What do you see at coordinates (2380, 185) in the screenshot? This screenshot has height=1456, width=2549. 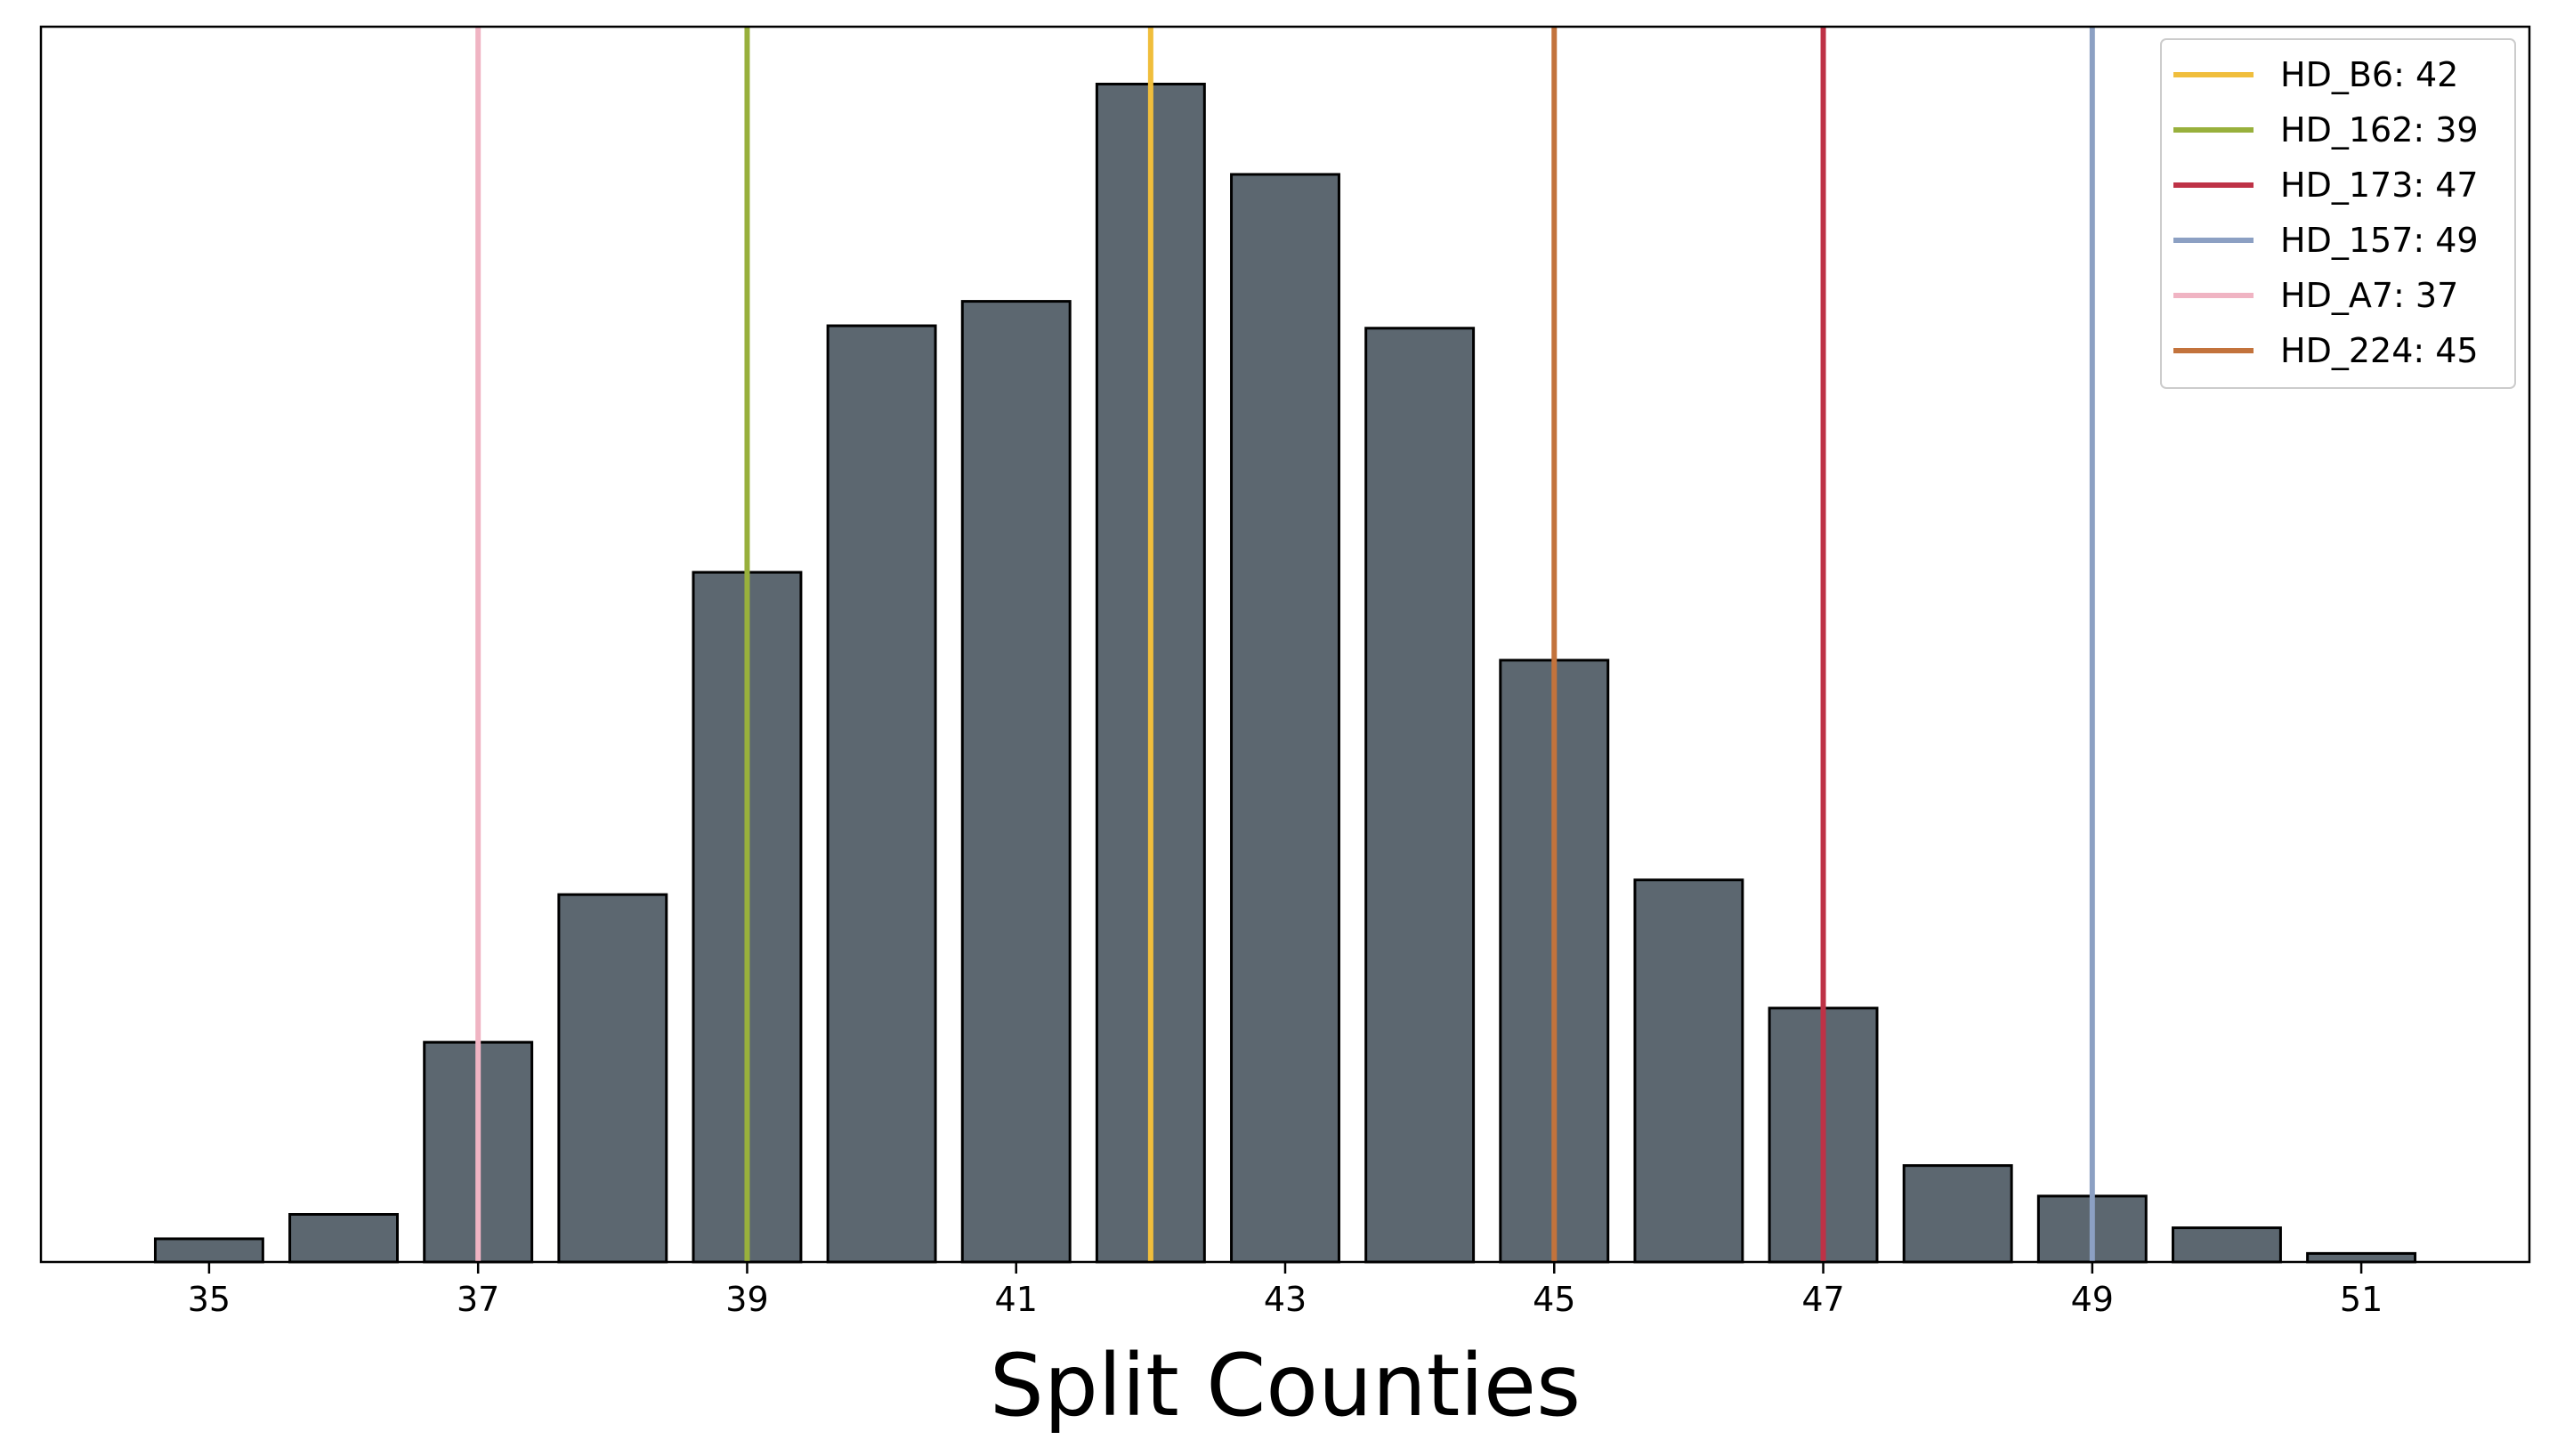 I see `legend-label-2: HD_173: 47` at bounding box center [2380, 185].